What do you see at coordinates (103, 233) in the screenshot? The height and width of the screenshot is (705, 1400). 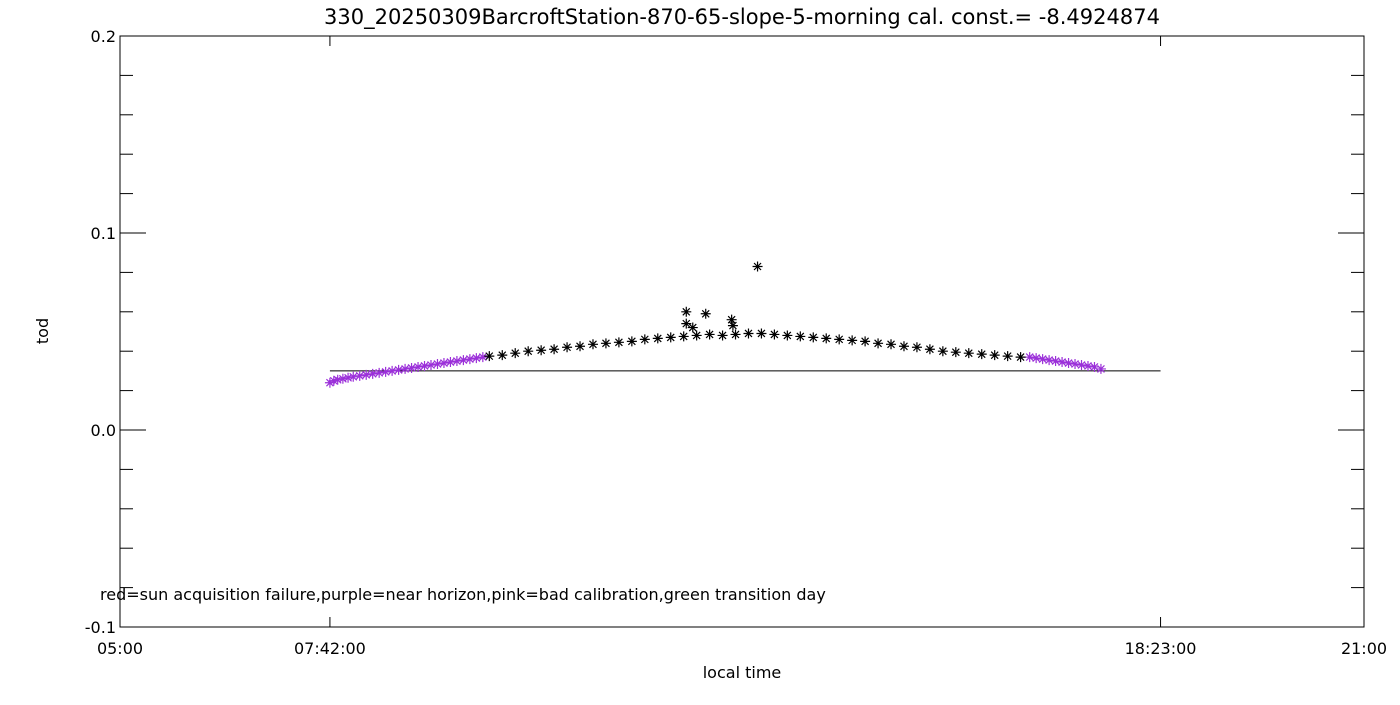 I see `y-tick-label: 0.1` at bounding box center [103, 233].